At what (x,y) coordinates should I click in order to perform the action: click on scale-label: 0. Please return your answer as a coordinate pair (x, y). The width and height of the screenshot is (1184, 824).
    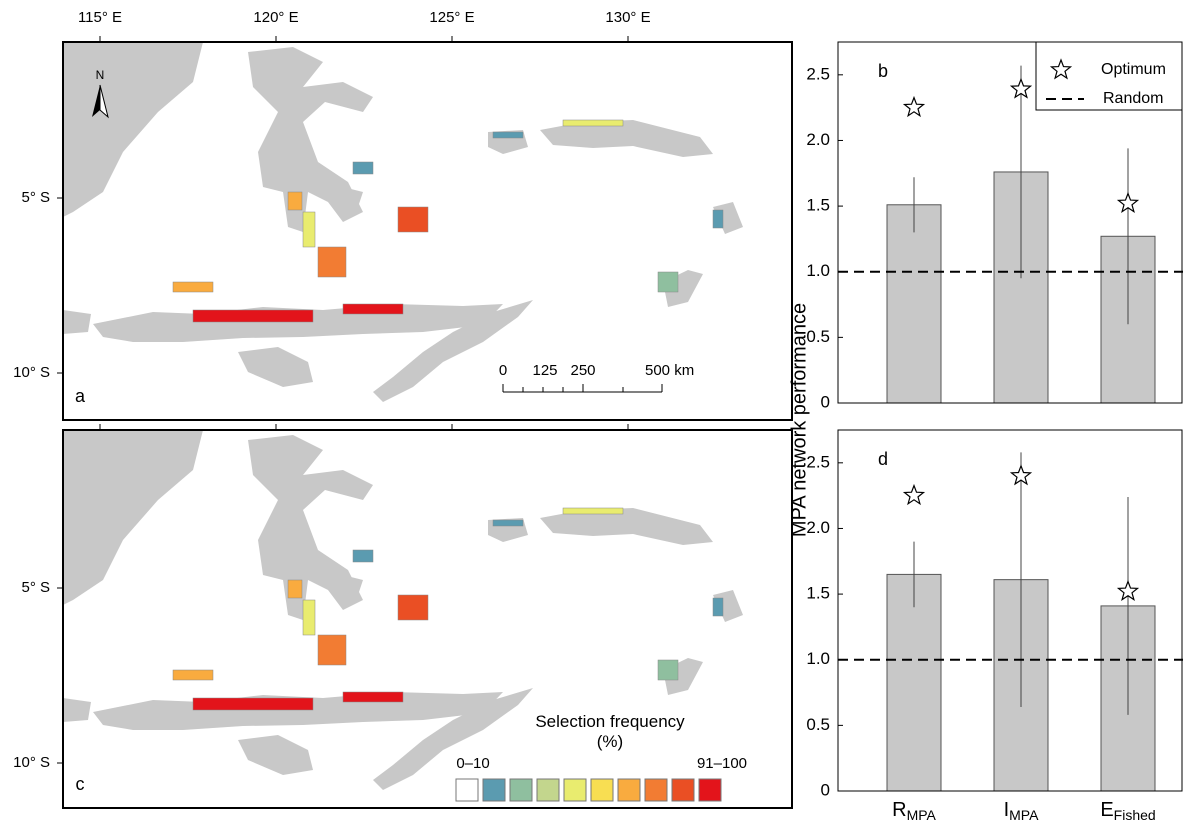
    Looking at the image, I should click on (503, 370).